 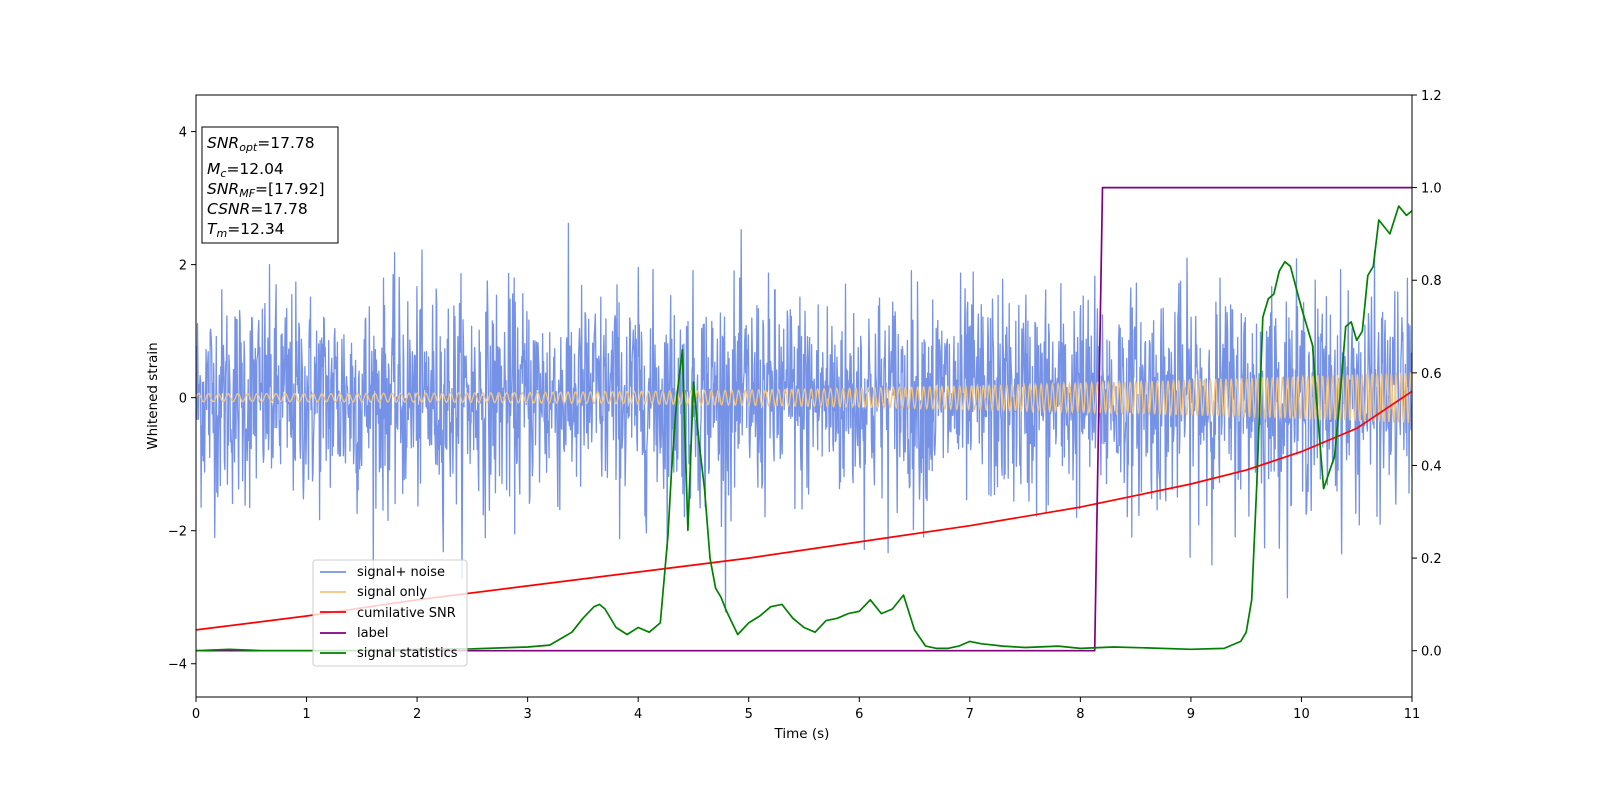 I want to click on y2-tick-label: 1.0, so click(x=1431, y=189).